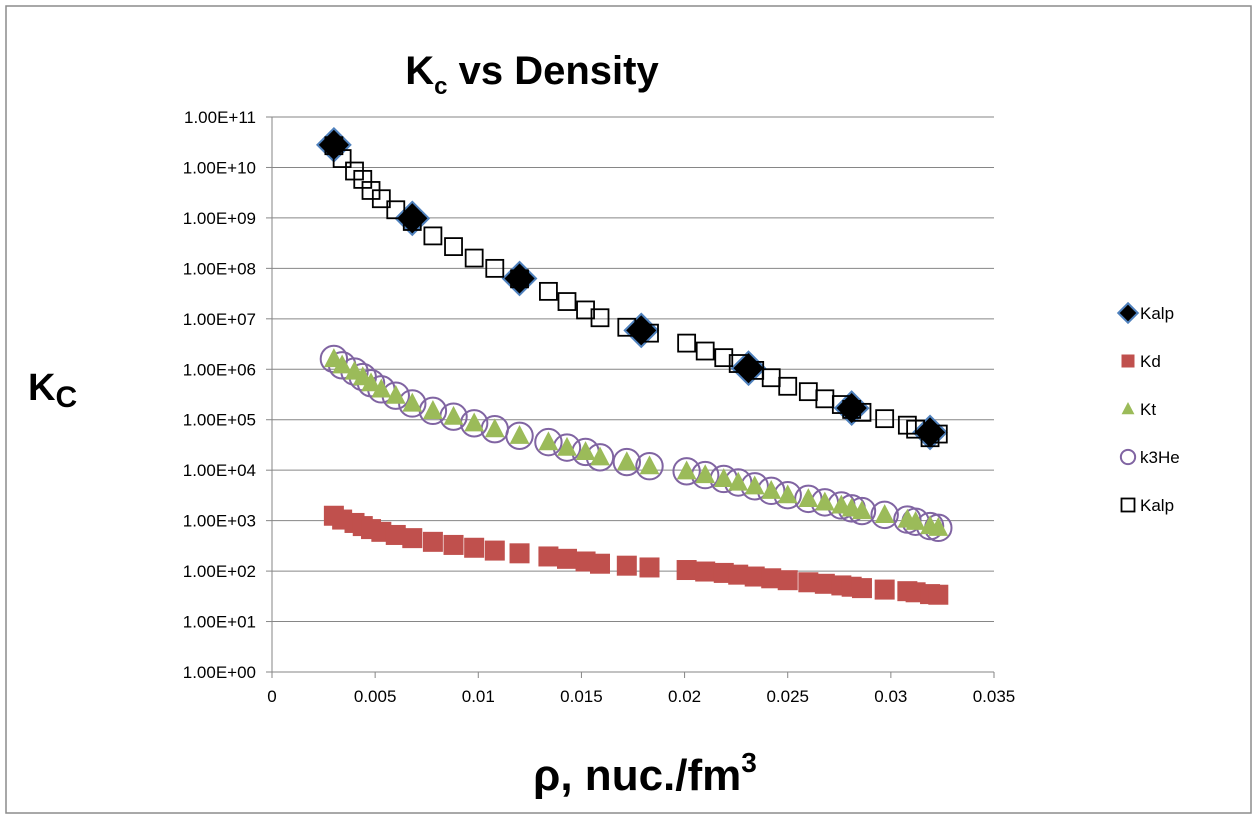 The image size is (1257, 819). Describe the element at coordinates (641, 689) in the screenshot. I see `x-tick-labels: 0 0.005 0.01 0.015 0.02 0.025 0.03 0.035` at that location.